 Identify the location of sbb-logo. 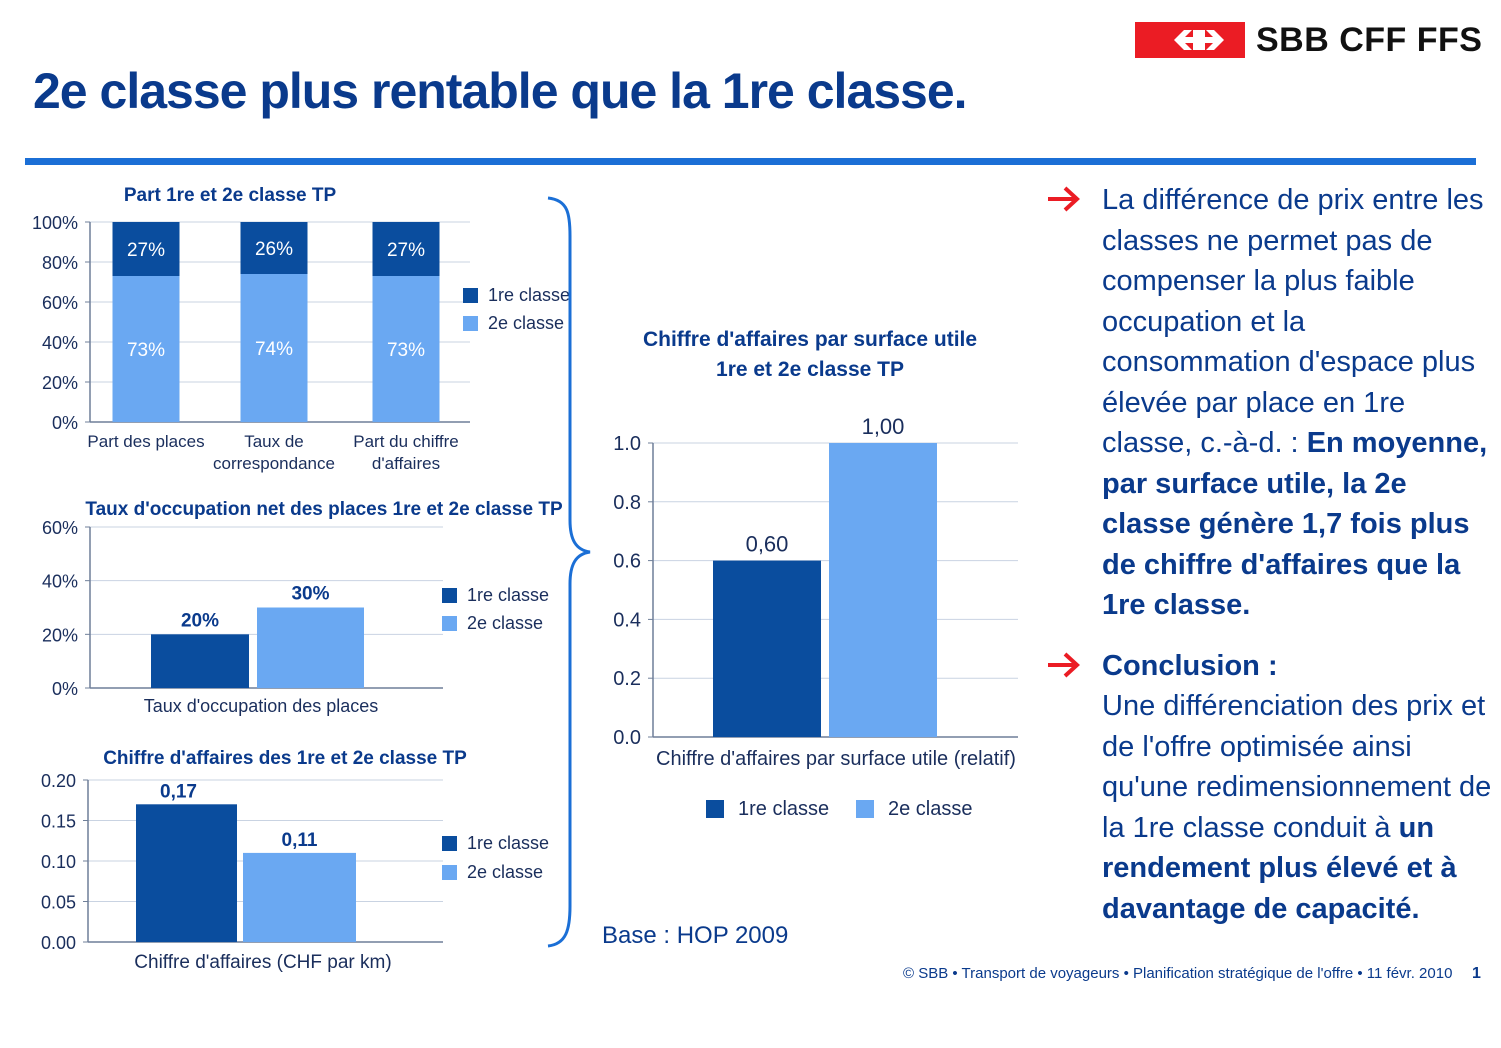
(1190, 40).